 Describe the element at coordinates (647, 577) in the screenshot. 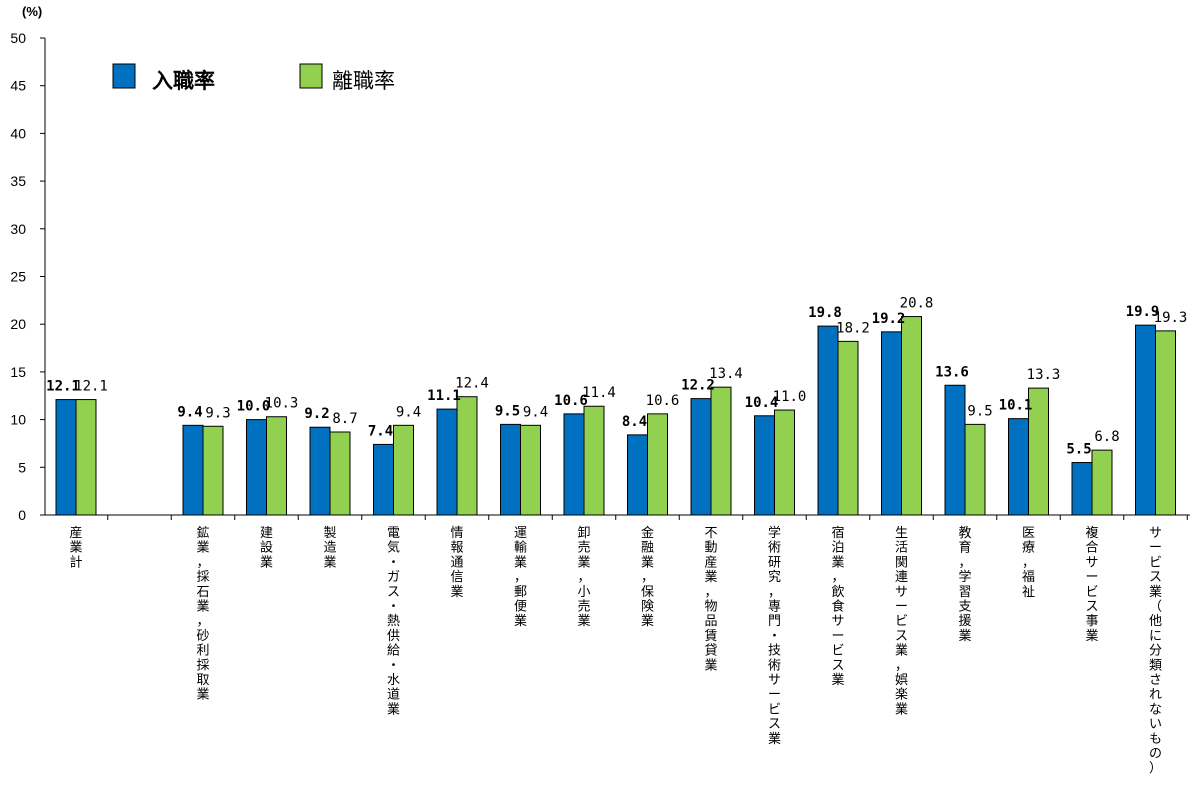

I see `category-label: 金融業，保険業` at that location.